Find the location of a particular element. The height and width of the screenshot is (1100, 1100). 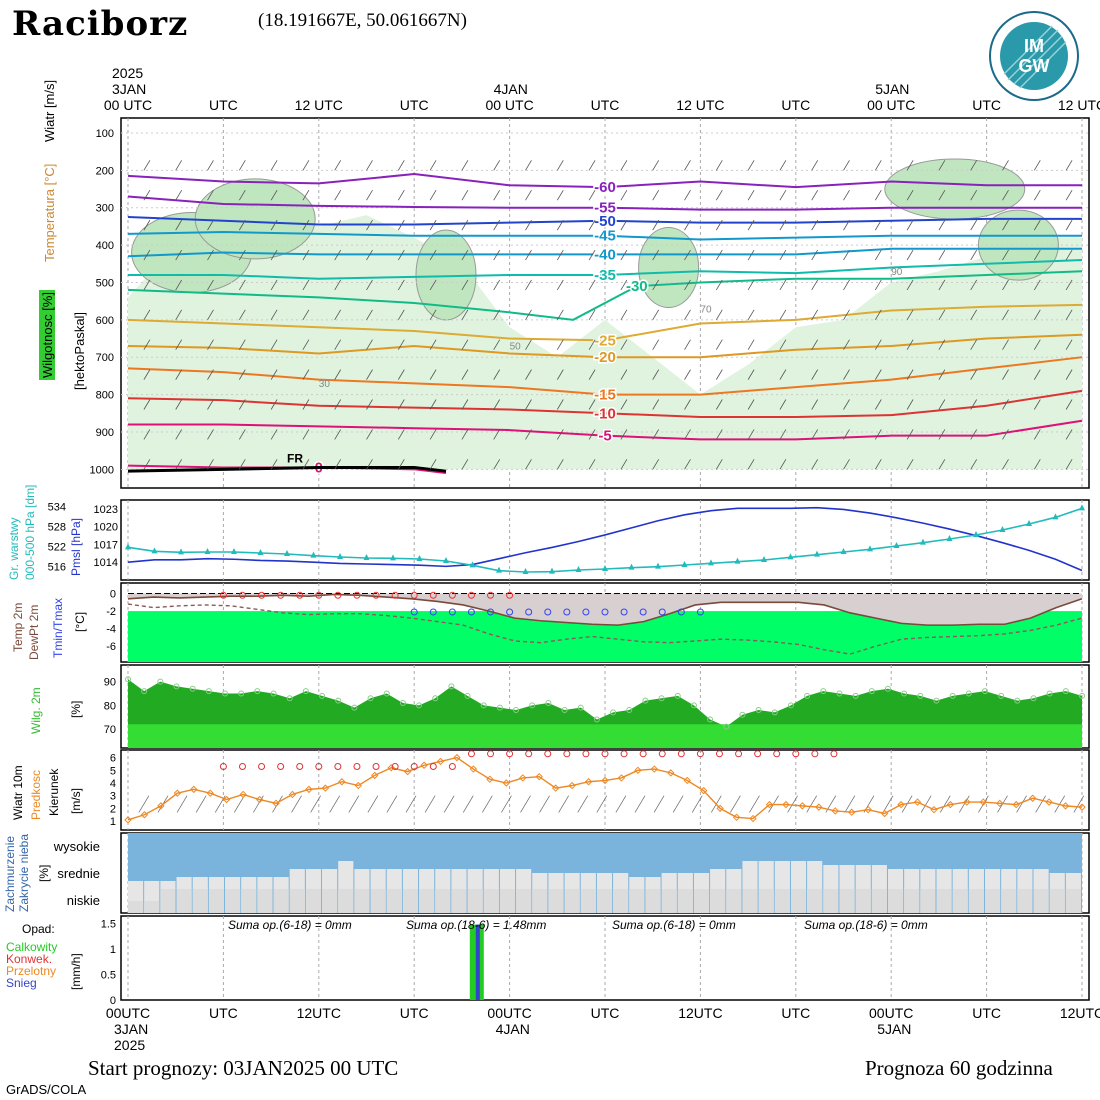

temp-tick: -6 is located at coordinates (111, 647).